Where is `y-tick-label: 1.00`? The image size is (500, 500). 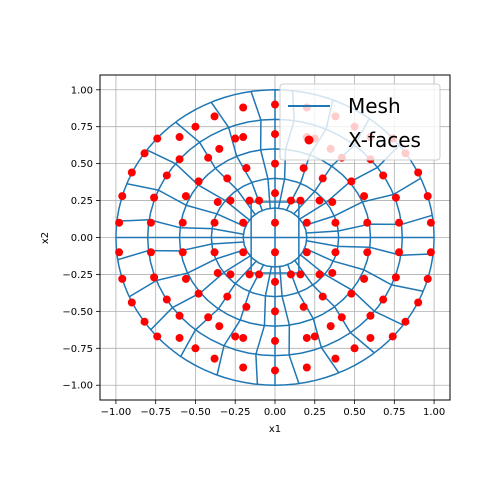
y-tick-label: 1.00 is located at coordinates (82, 90).